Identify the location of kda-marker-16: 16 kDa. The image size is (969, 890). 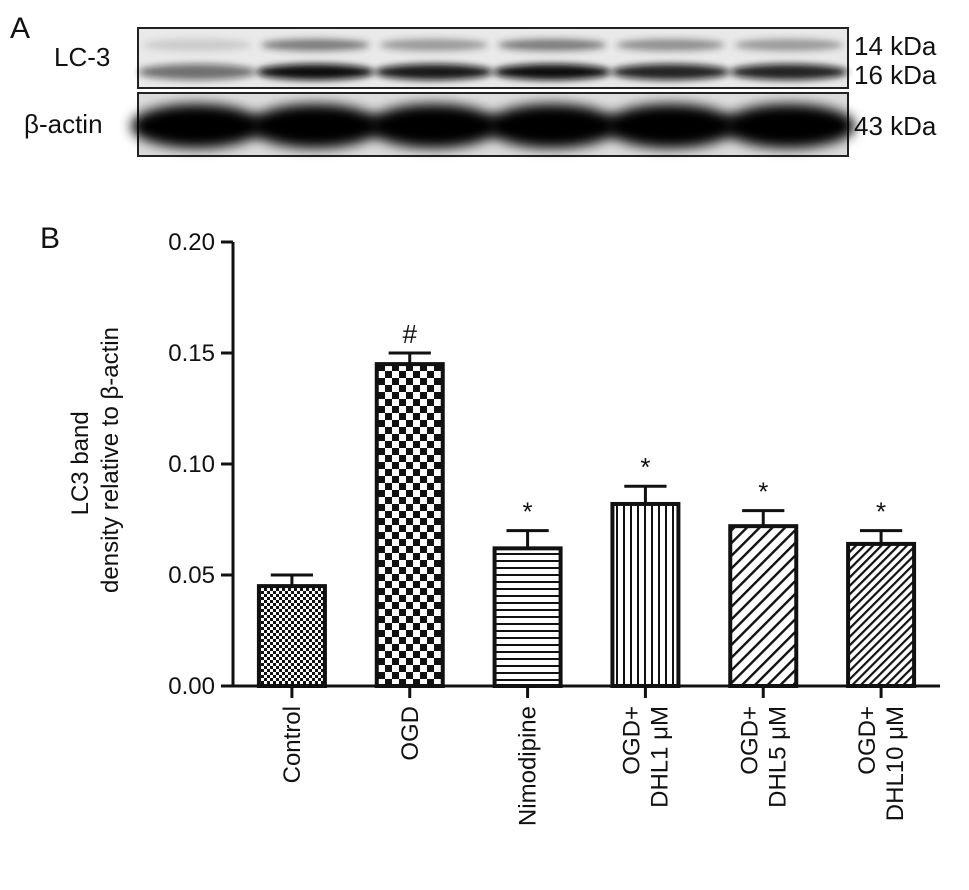
(895, 75).